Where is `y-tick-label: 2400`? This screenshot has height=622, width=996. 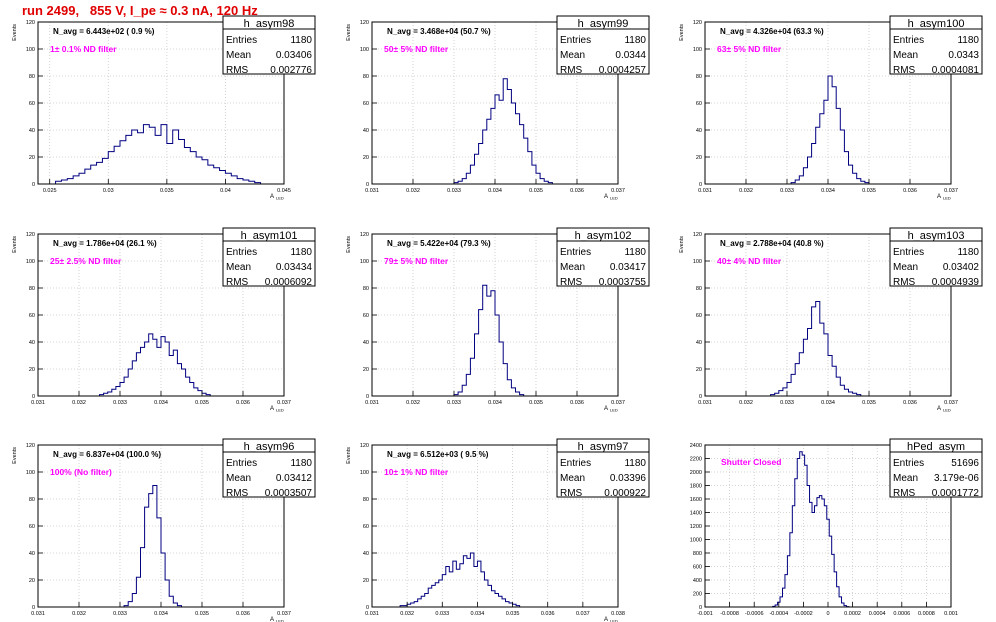
y-tick-label: 2400 is located at coordinates (696, 446).